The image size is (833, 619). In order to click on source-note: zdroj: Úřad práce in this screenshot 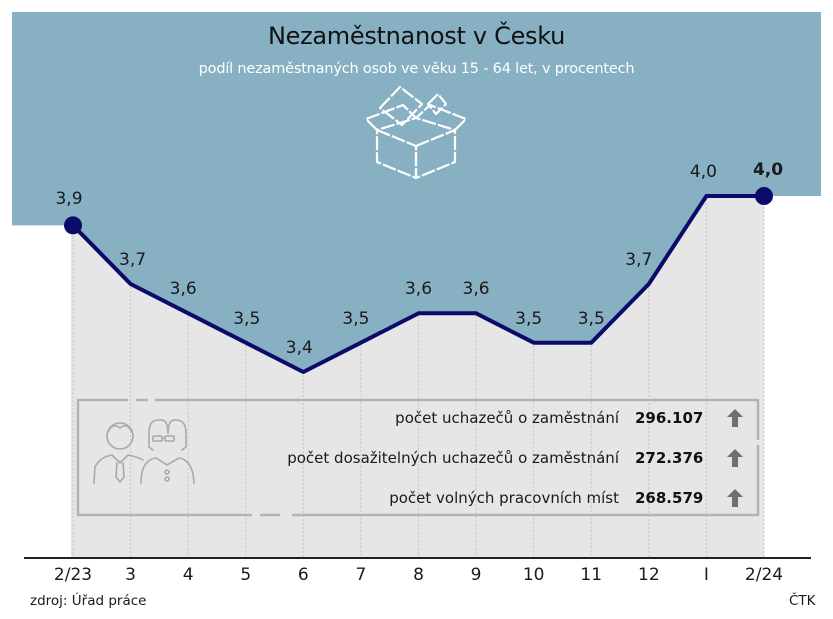, I will do `click(88, 601)`.